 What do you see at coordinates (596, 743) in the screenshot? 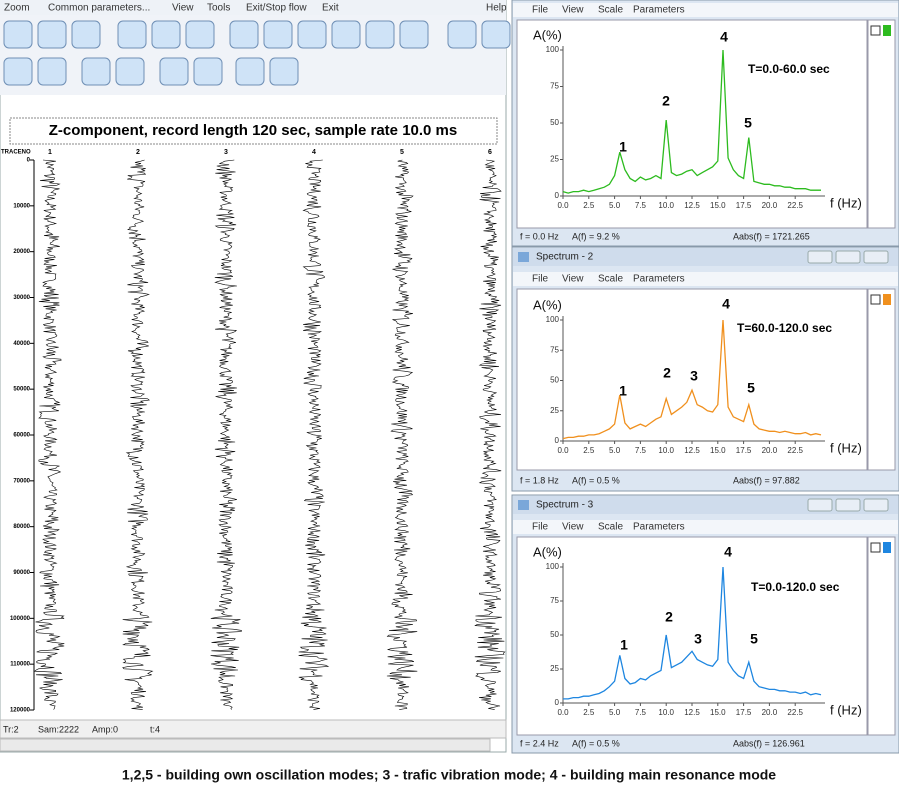
I see `status-text: A(f) = 0.5 %` at bounding box center [596, 743].